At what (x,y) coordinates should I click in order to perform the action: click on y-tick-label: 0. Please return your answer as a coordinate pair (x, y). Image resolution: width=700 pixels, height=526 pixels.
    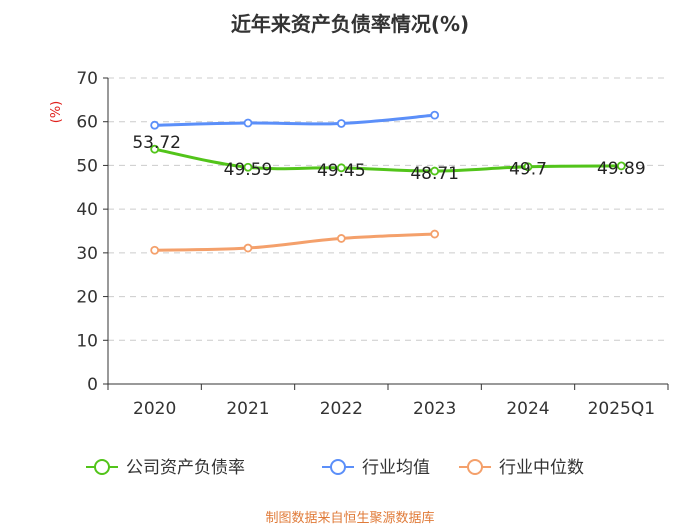
    Looking at the image, I should click on (92, 385).